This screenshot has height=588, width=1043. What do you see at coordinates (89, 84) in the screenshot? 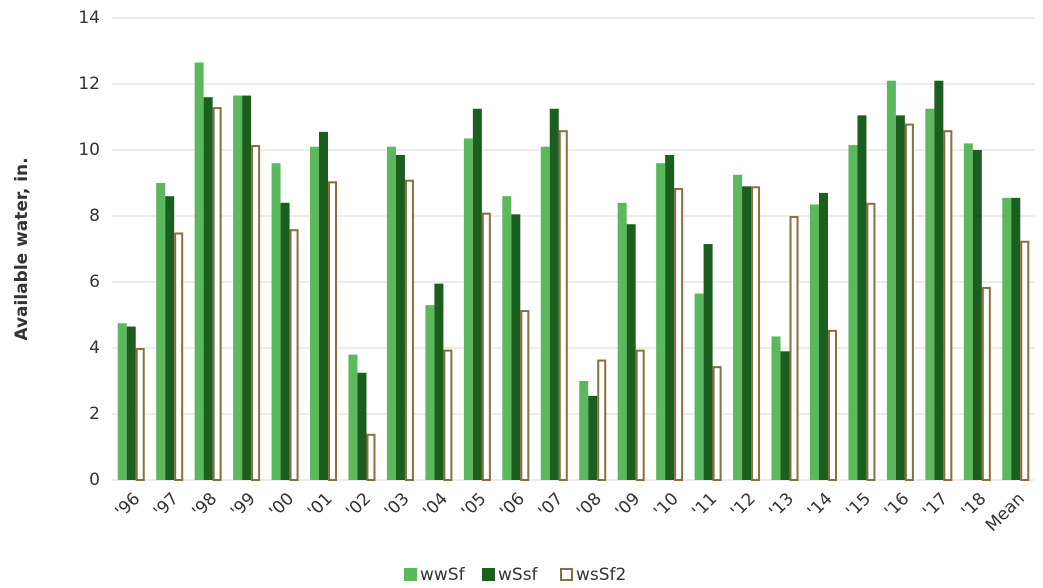
I see `y-tick-label: 12` at bounding box center [89, 84].